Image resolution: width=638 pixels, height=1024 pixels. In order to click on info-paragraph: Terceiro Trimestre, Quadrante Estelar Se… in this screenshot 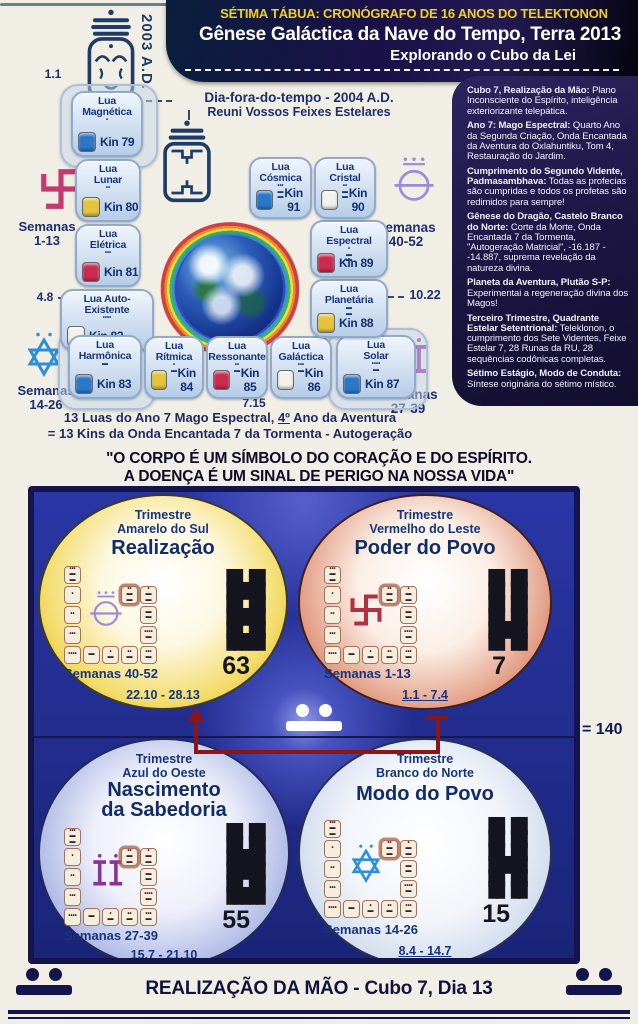, I will do `click(548, 339)`.